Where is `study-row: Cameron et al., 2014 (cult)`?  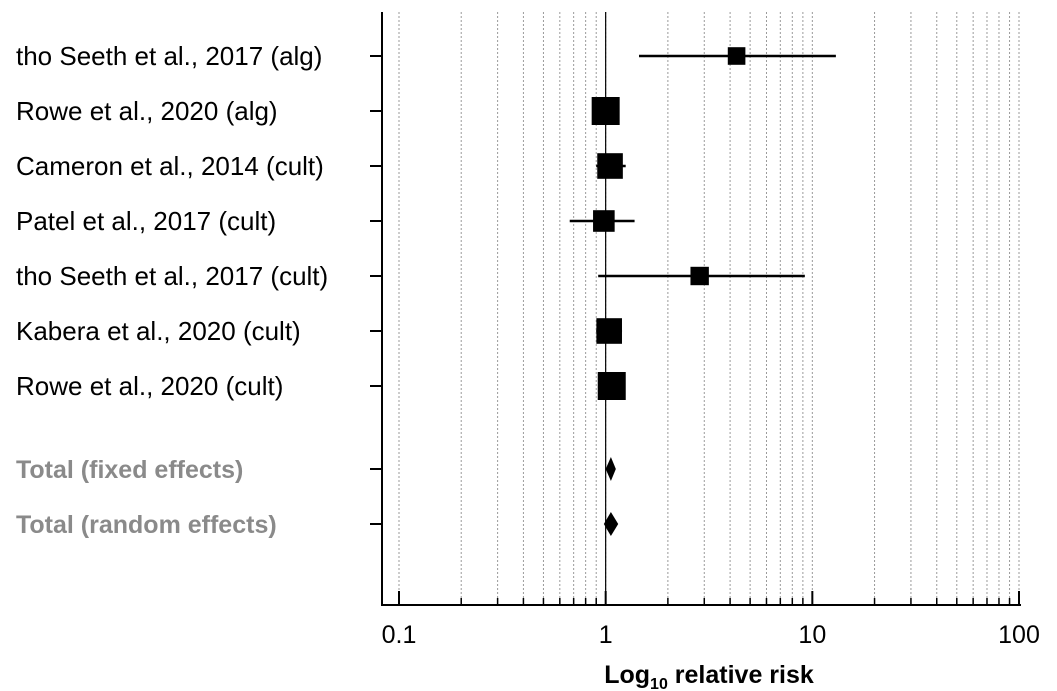 study-row: Cameron et al., 2014 (cult) is located at coordinates (321, 166).